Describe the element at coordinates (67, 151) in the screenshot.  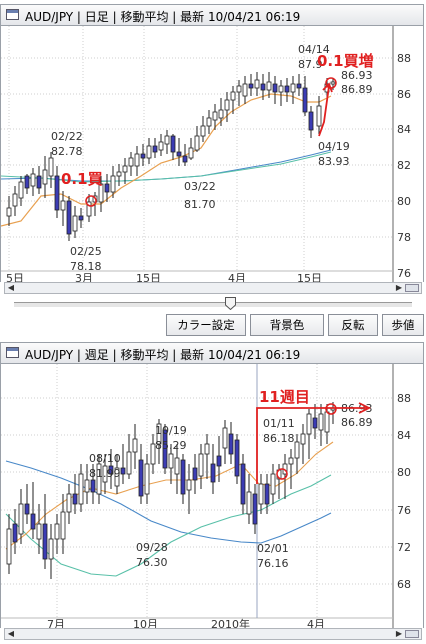
I see `label-0222-value: 82.78` at that location.